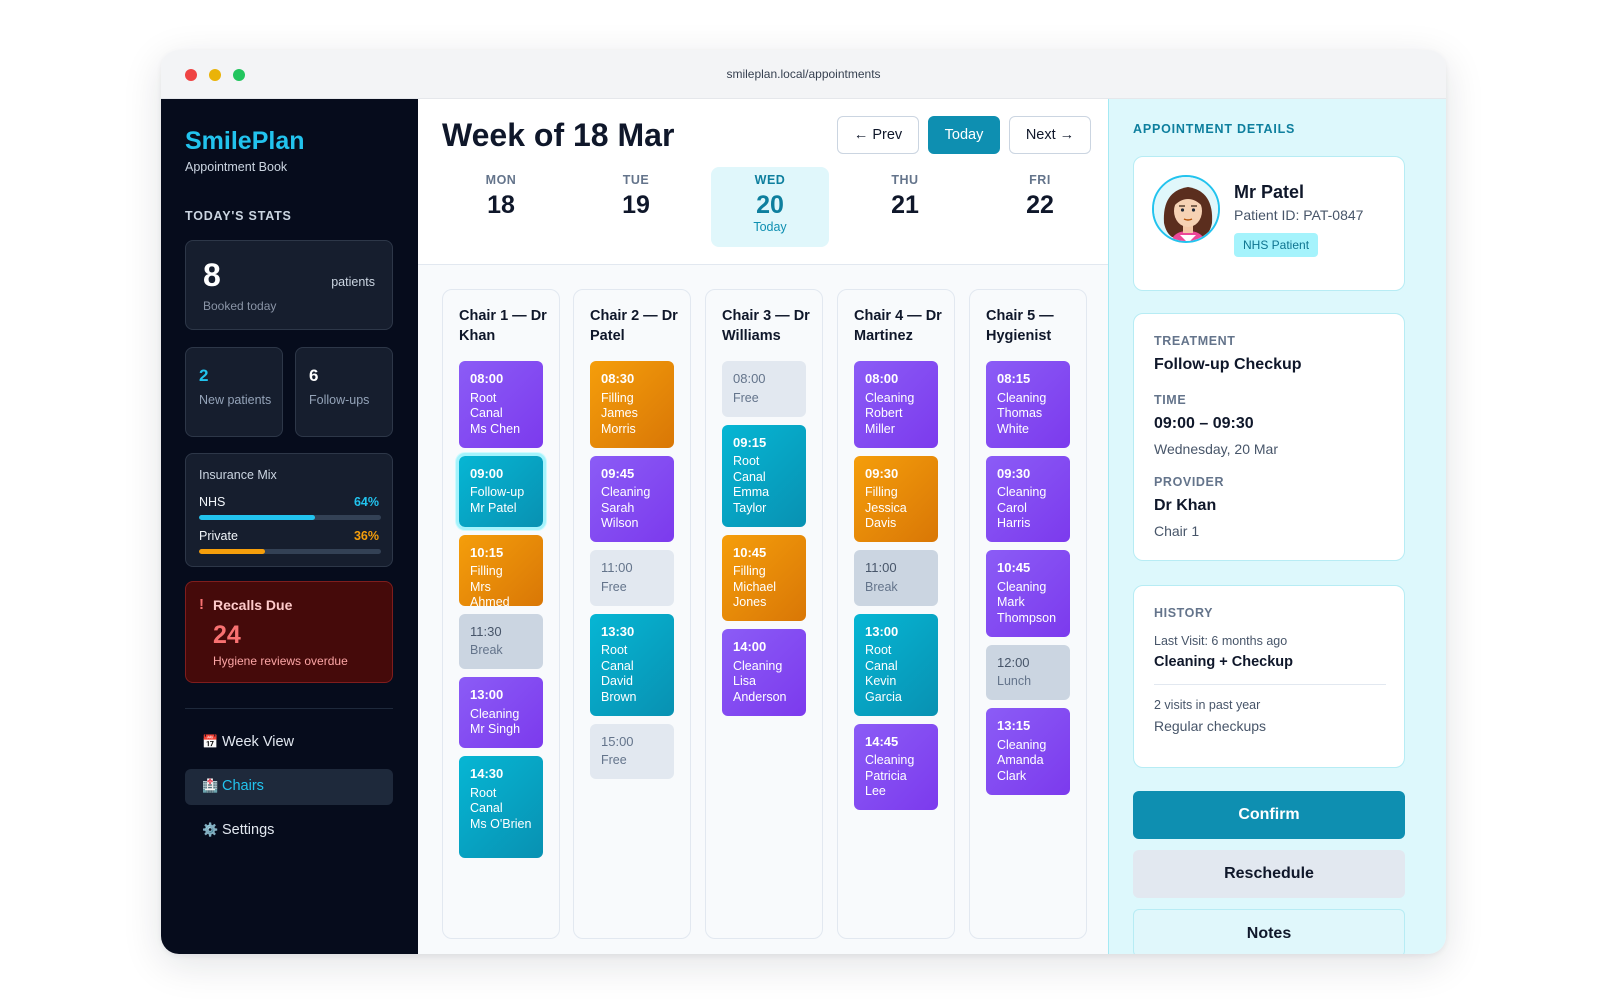 This screenshot has height=1000, width=1600. What do you see at coordinates (1028, 751) in the screenshot?
I see `appointment-block: 13:15 Cleaning Amanda Clark` at bounding box center [1028, 751].